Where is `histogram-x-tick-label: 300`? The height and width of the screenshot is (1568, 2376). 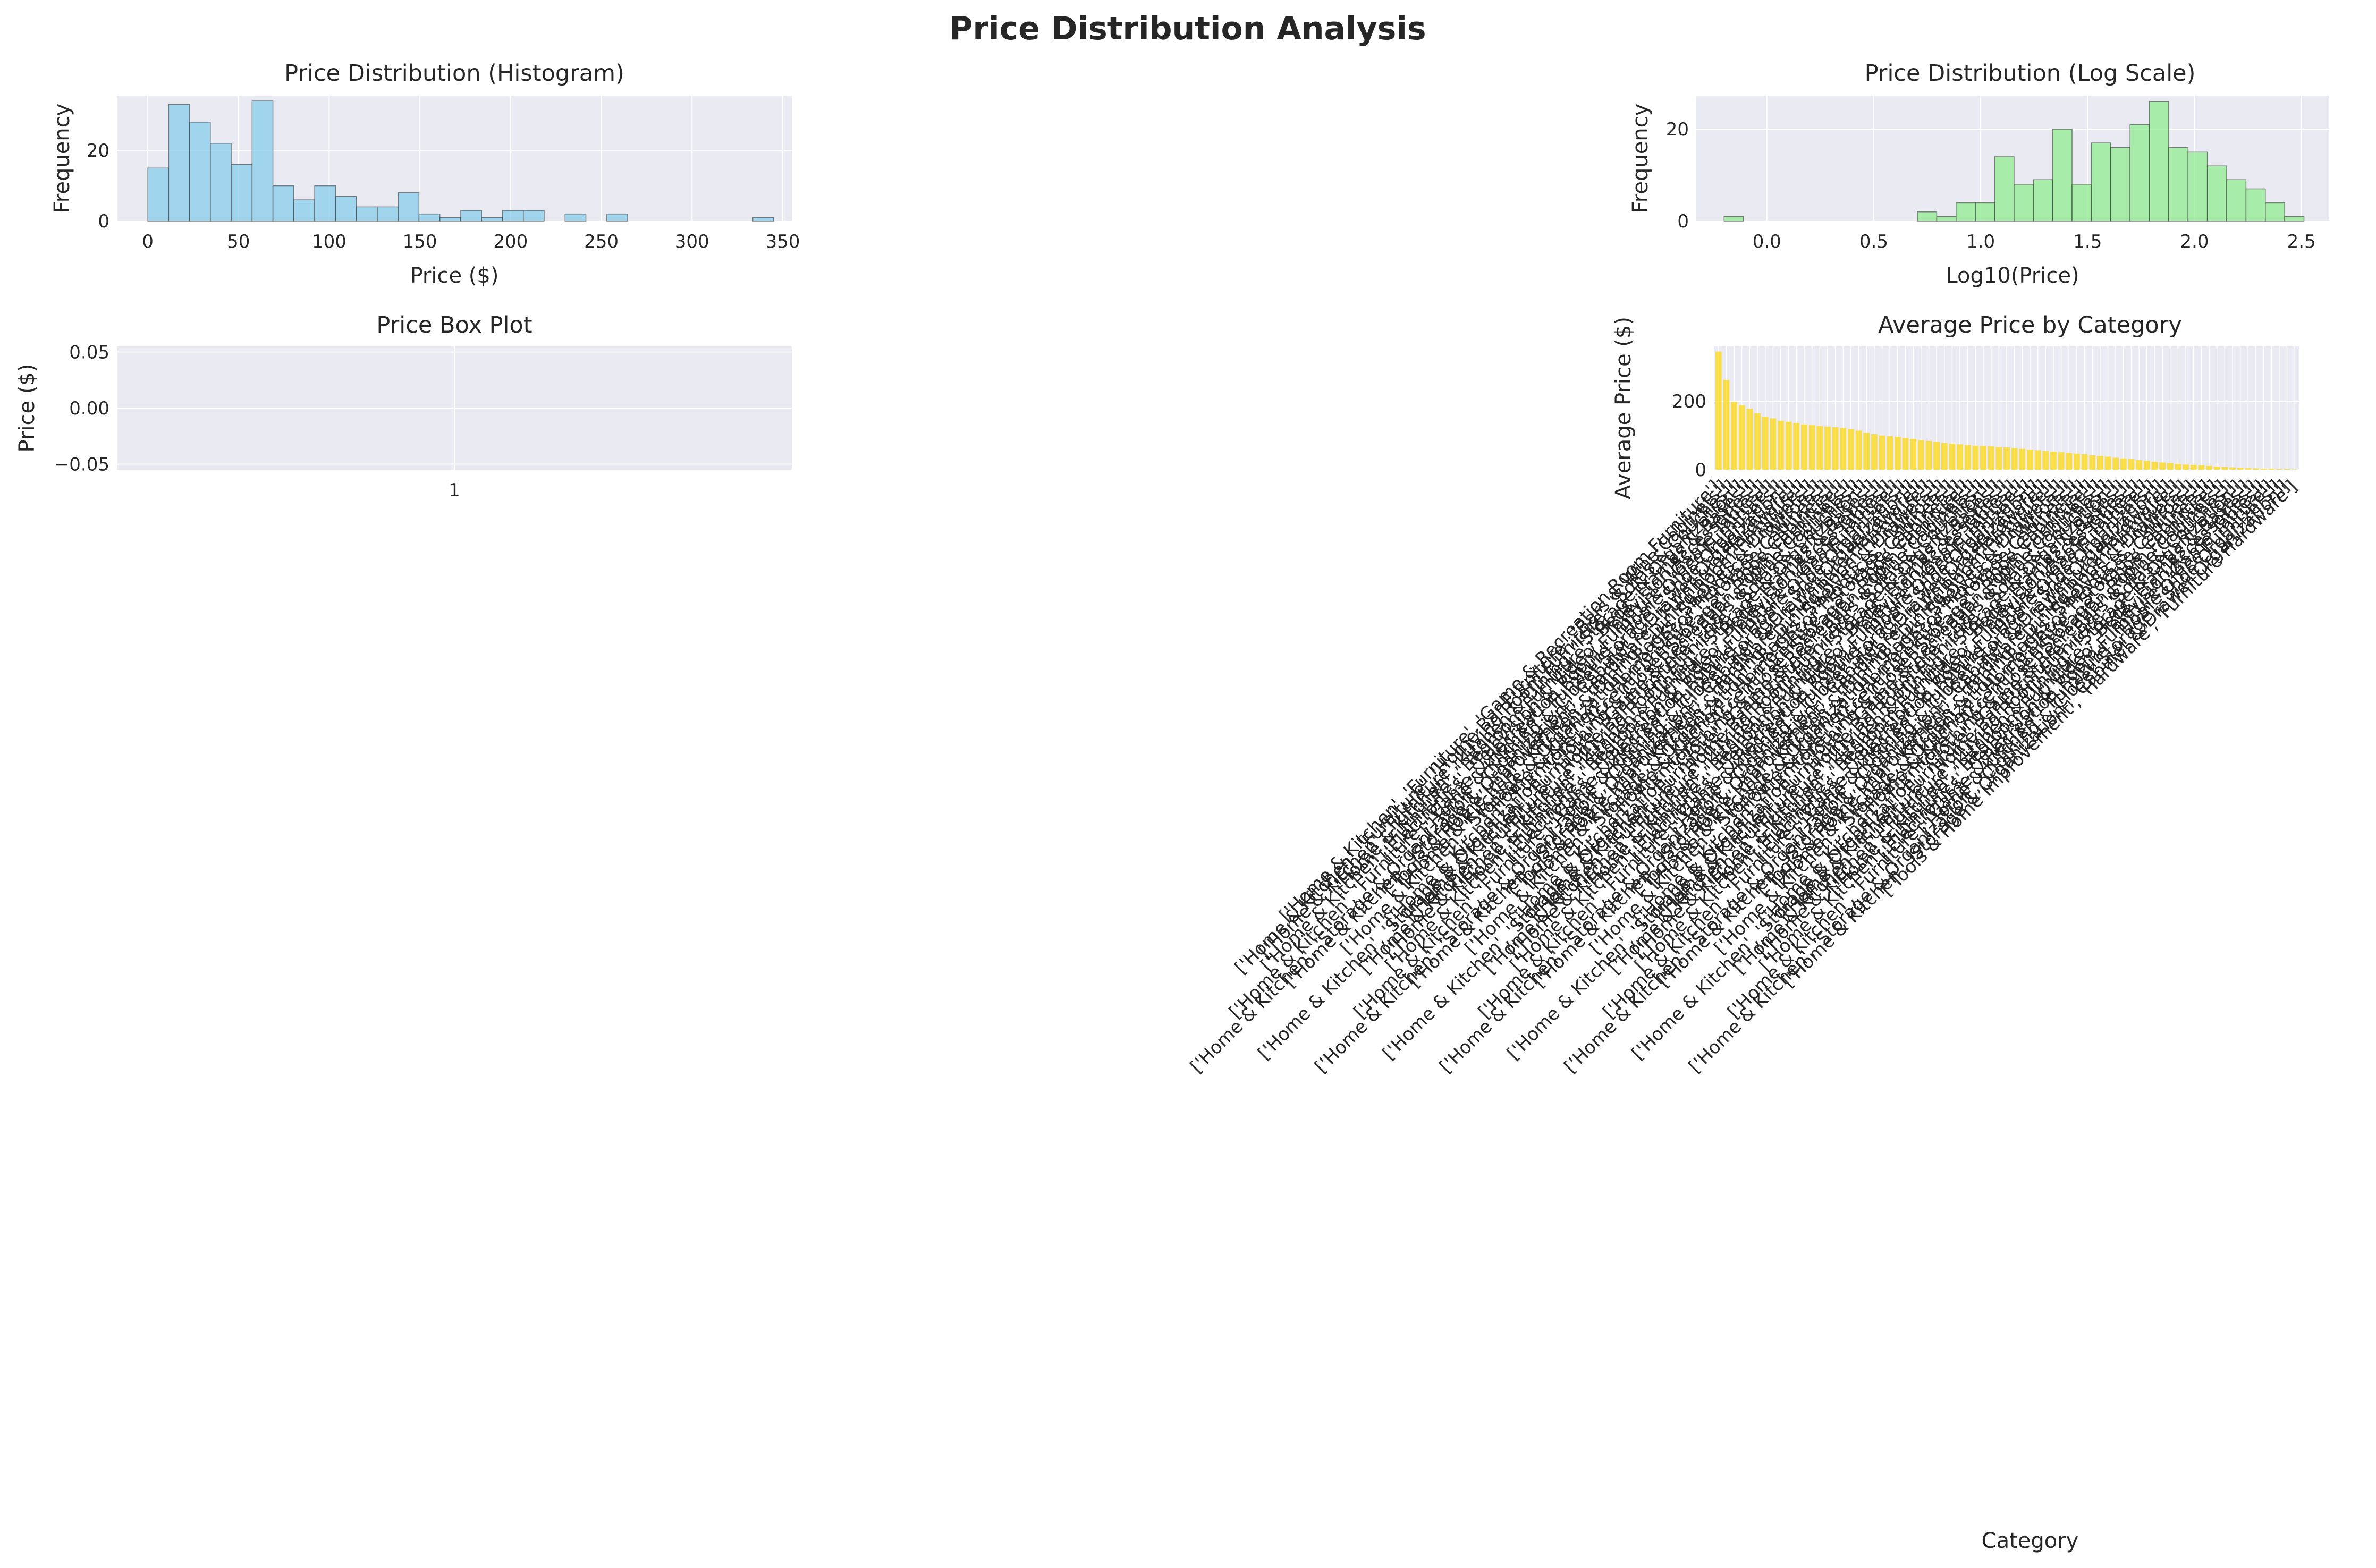
histogram-x-tick-label: 300 is located at coordinates (692, 241).